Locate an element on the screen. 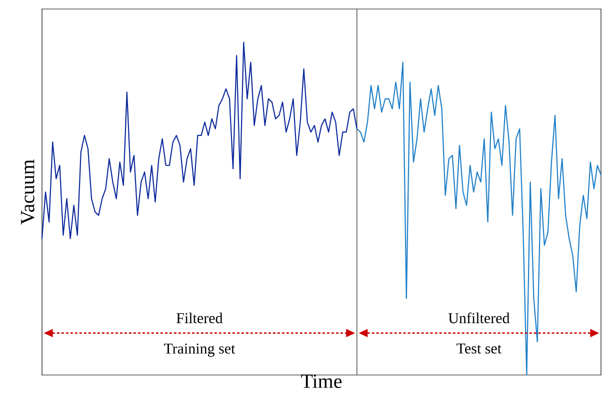 The height and width of the screenshot is (405, 603). annotation: Unfiltered is located at coordinates (479, 318).